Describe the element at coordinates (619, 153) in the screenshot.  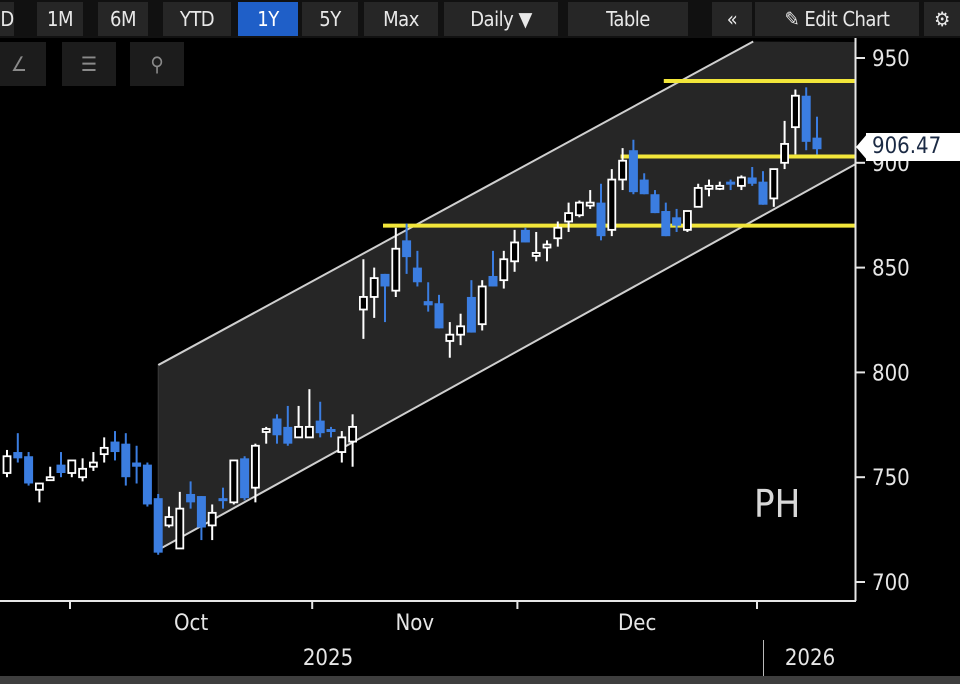
I see `horizontal-levels` at that location.